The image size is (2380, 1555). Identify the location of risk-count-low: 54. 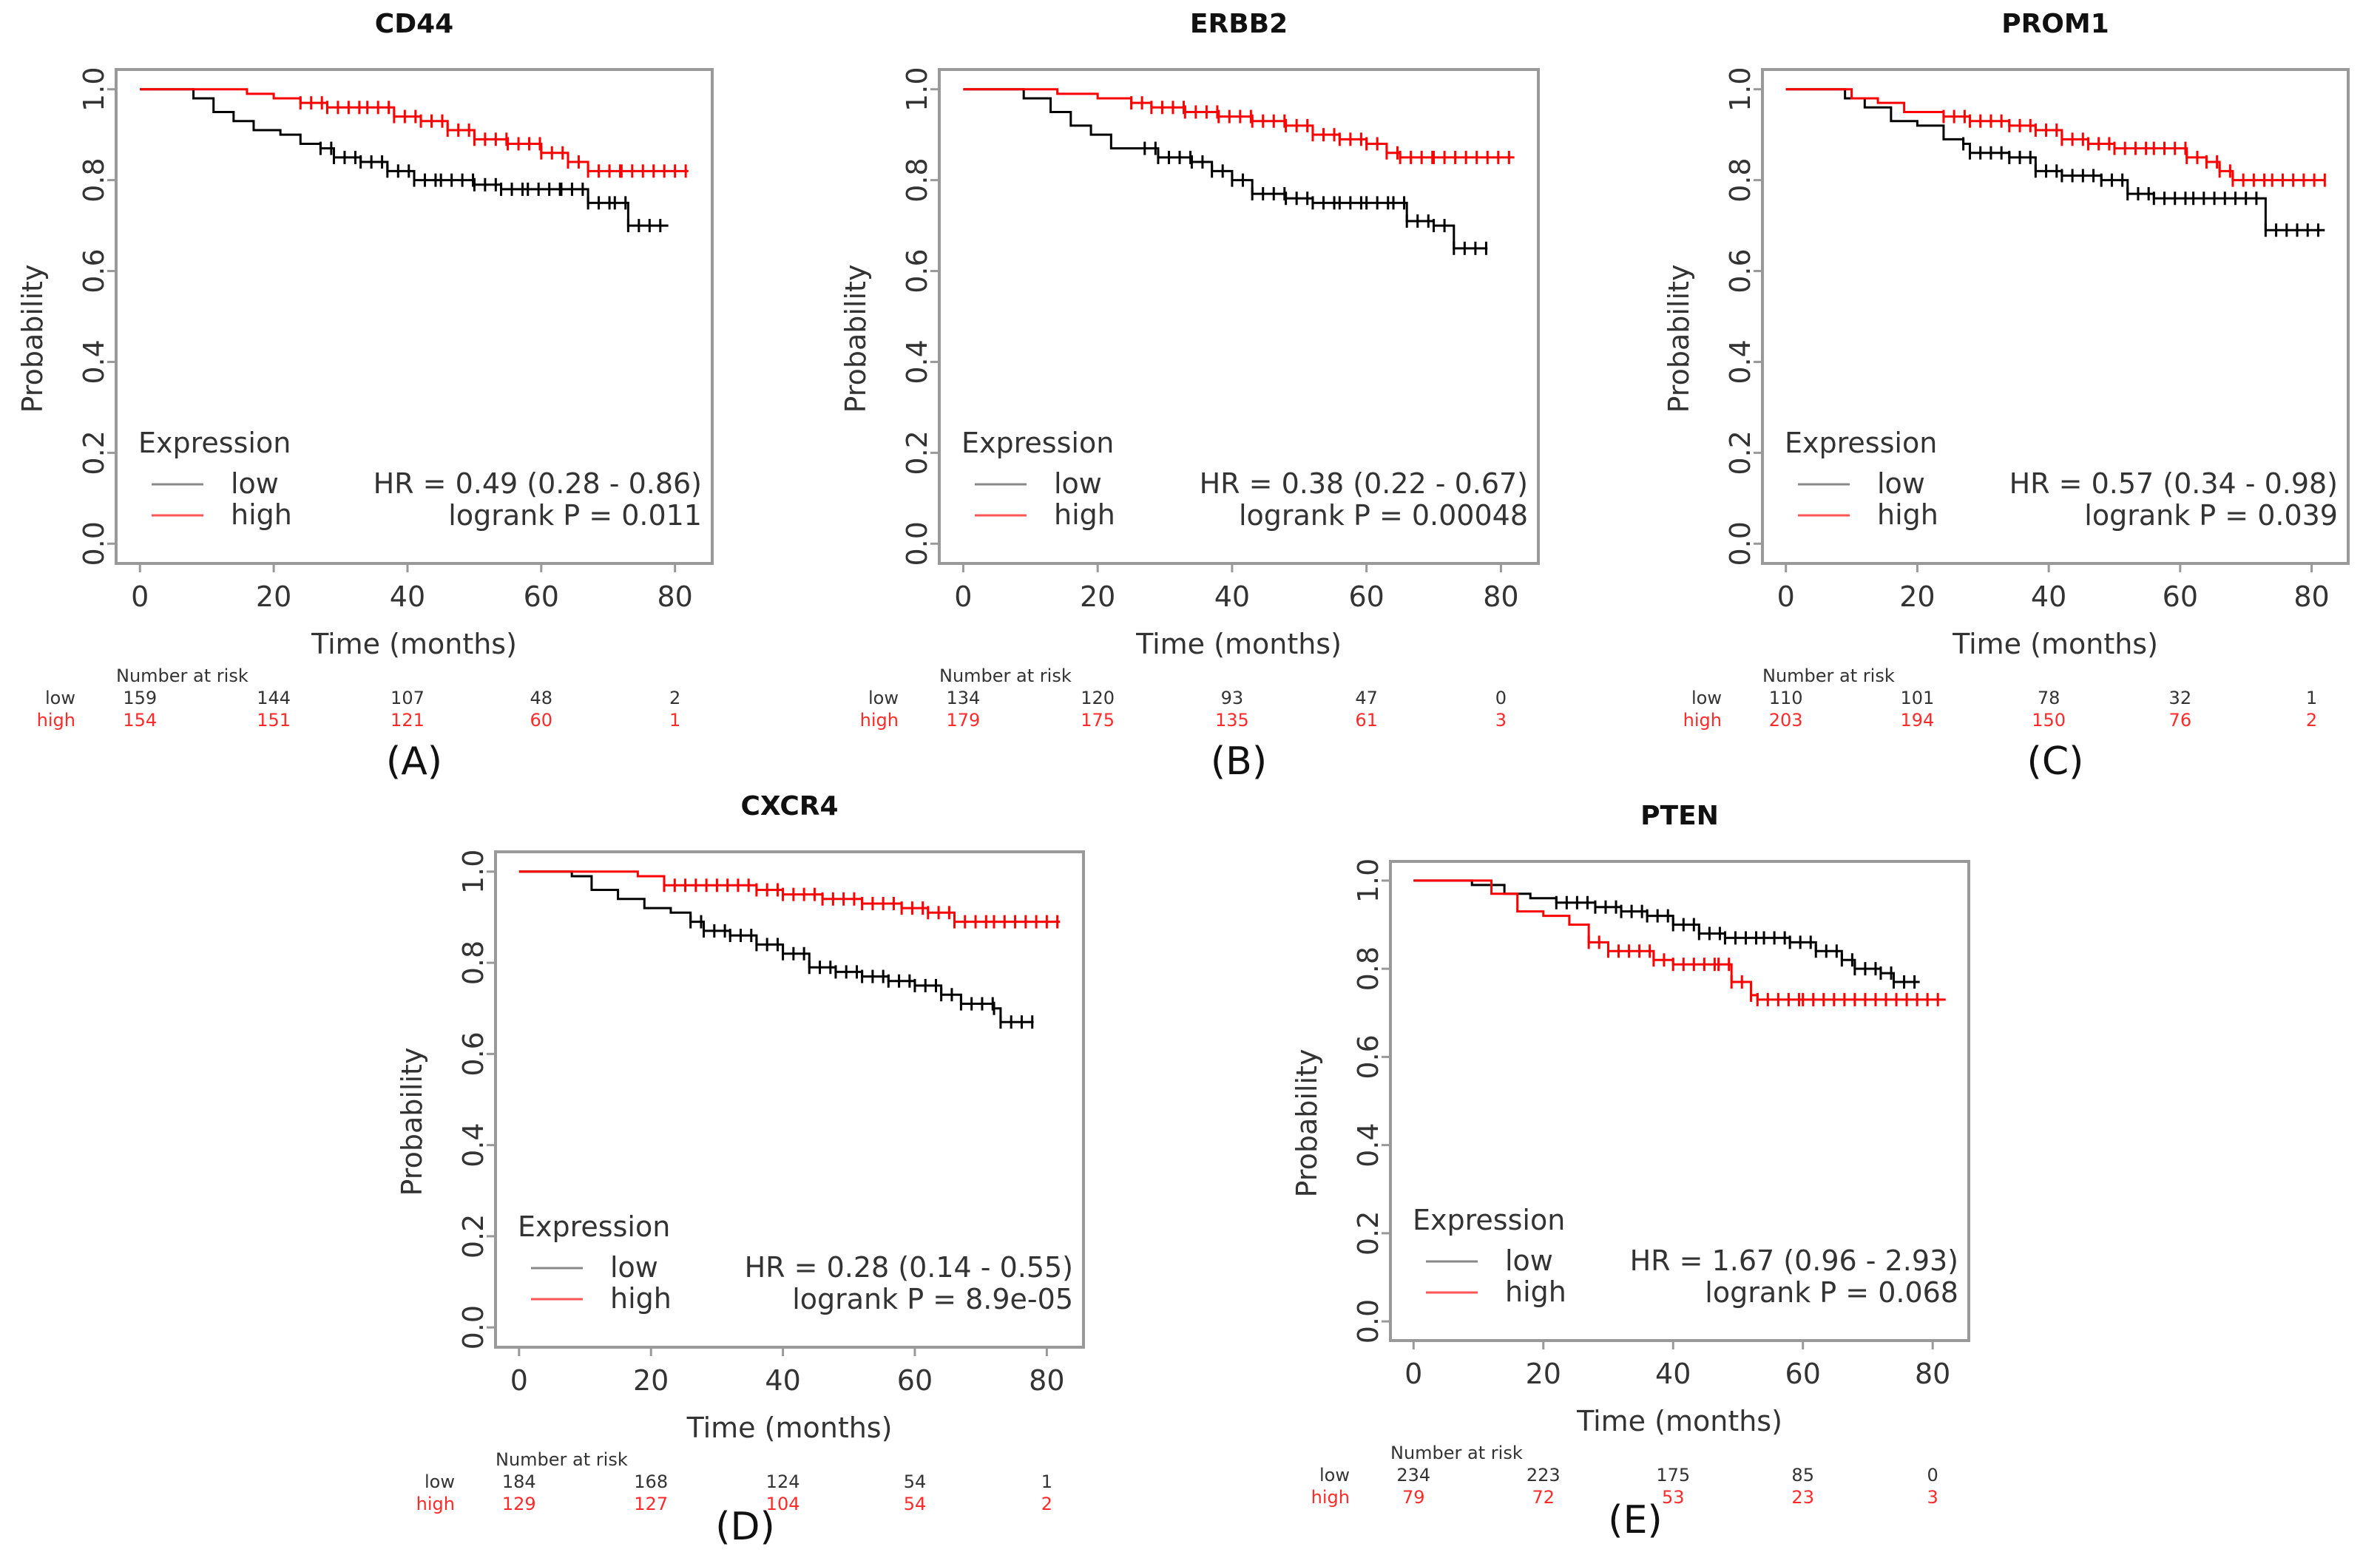
(915, 1481).